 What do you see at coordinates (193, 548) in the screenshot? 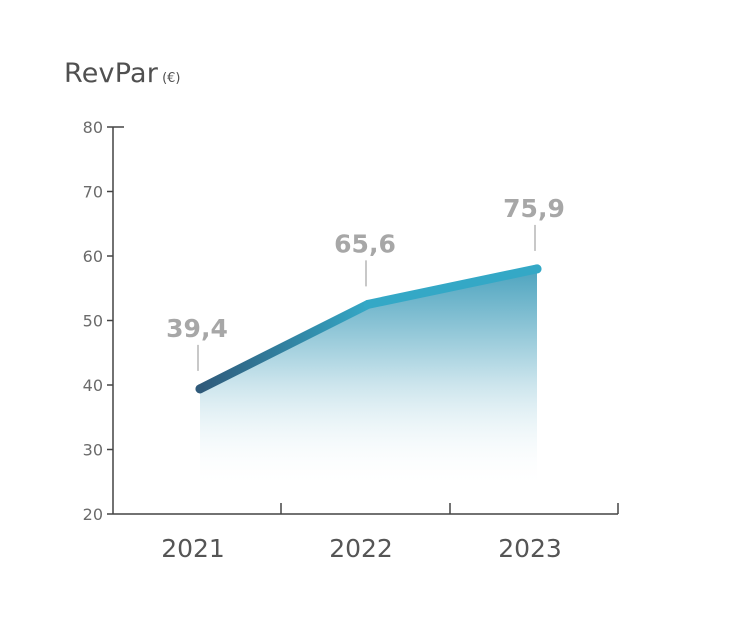
I see `x-category-label: 2021` at bounding box center [193, 548].